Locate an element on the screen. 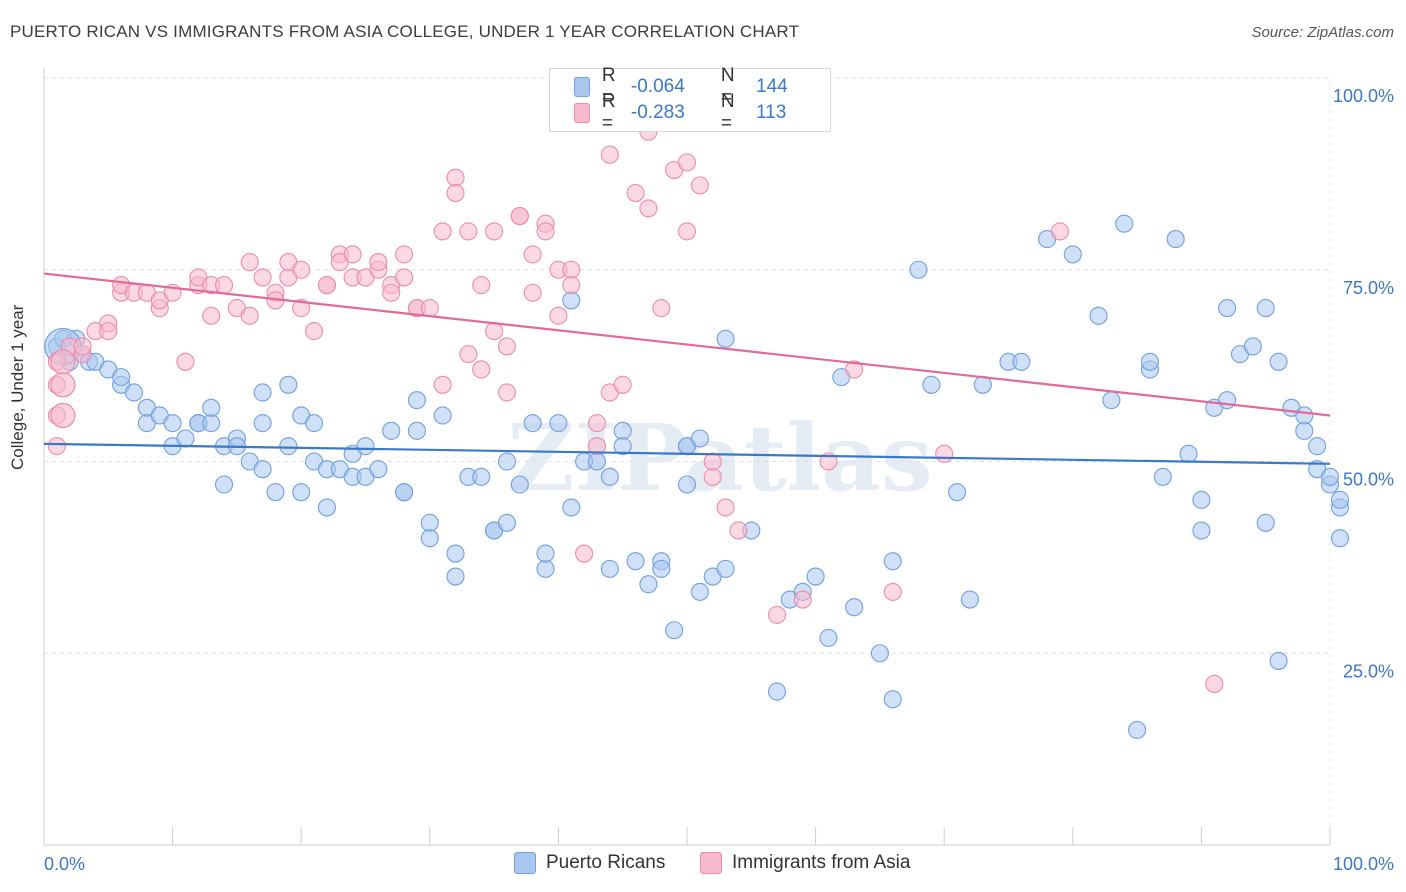  series-legend-immigrants-from-asia: Immigrants from Asia is located at coordinates (805, 863).